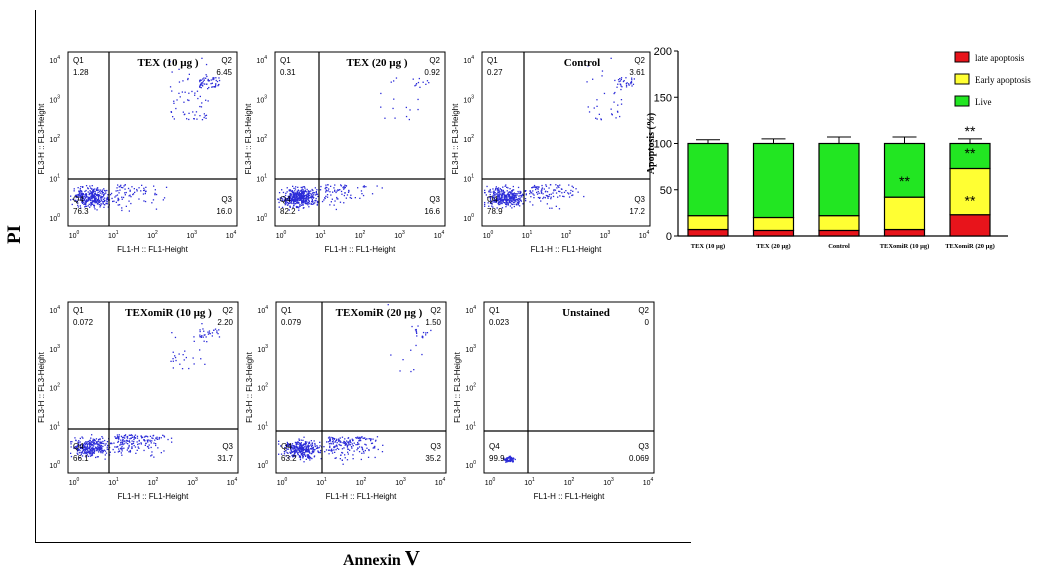 This screenshot has width=1044, height=571. What do you see at coordinates (904, 170) in the screenshot?
I see `bar-segment` at bounding box center [904, 170].